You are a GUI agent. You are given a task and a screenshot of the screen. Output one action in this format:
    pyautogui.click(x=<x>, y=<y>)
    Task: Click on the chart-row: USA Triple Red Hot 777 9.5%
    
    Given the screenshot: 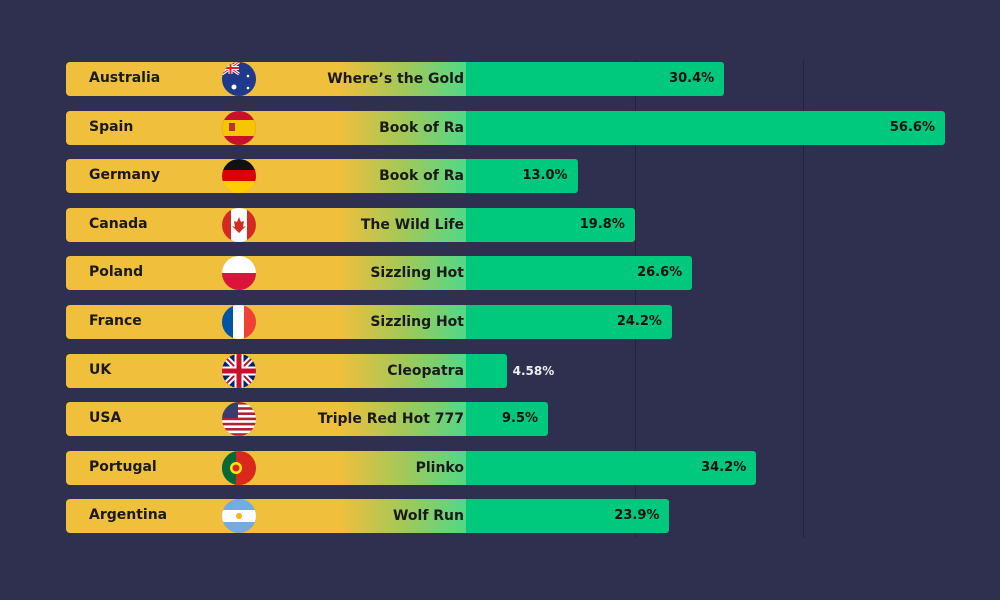 What is the action you would take?
    pyautogui.click(x=516, y=419)
    